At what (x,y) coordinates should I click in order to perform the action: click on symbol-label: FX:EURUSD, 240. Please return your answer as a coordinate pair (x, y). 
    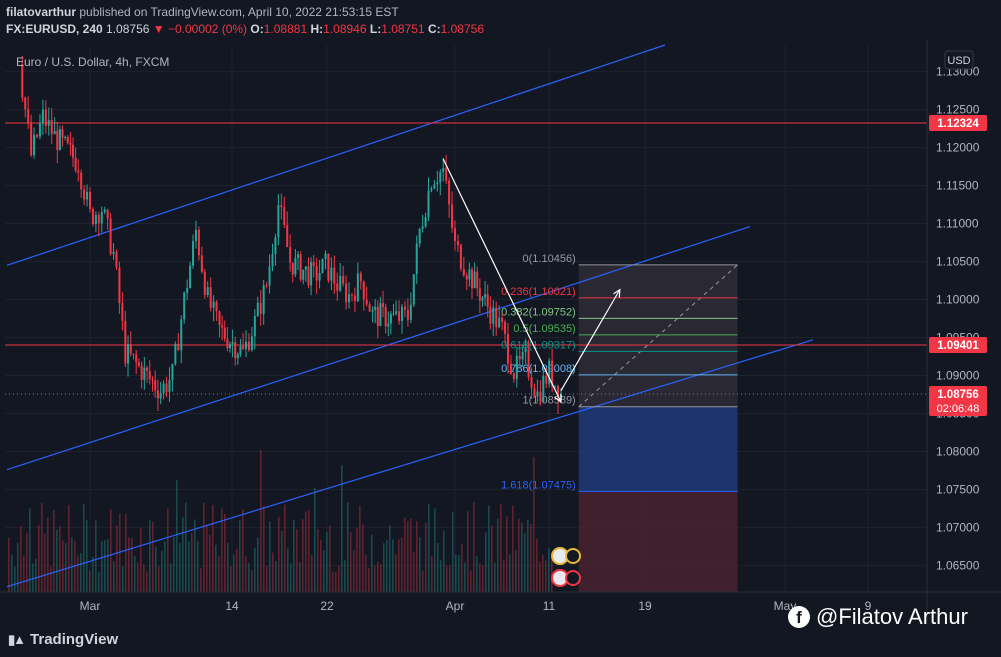
    Looking at the image, I should click on (54, 29).